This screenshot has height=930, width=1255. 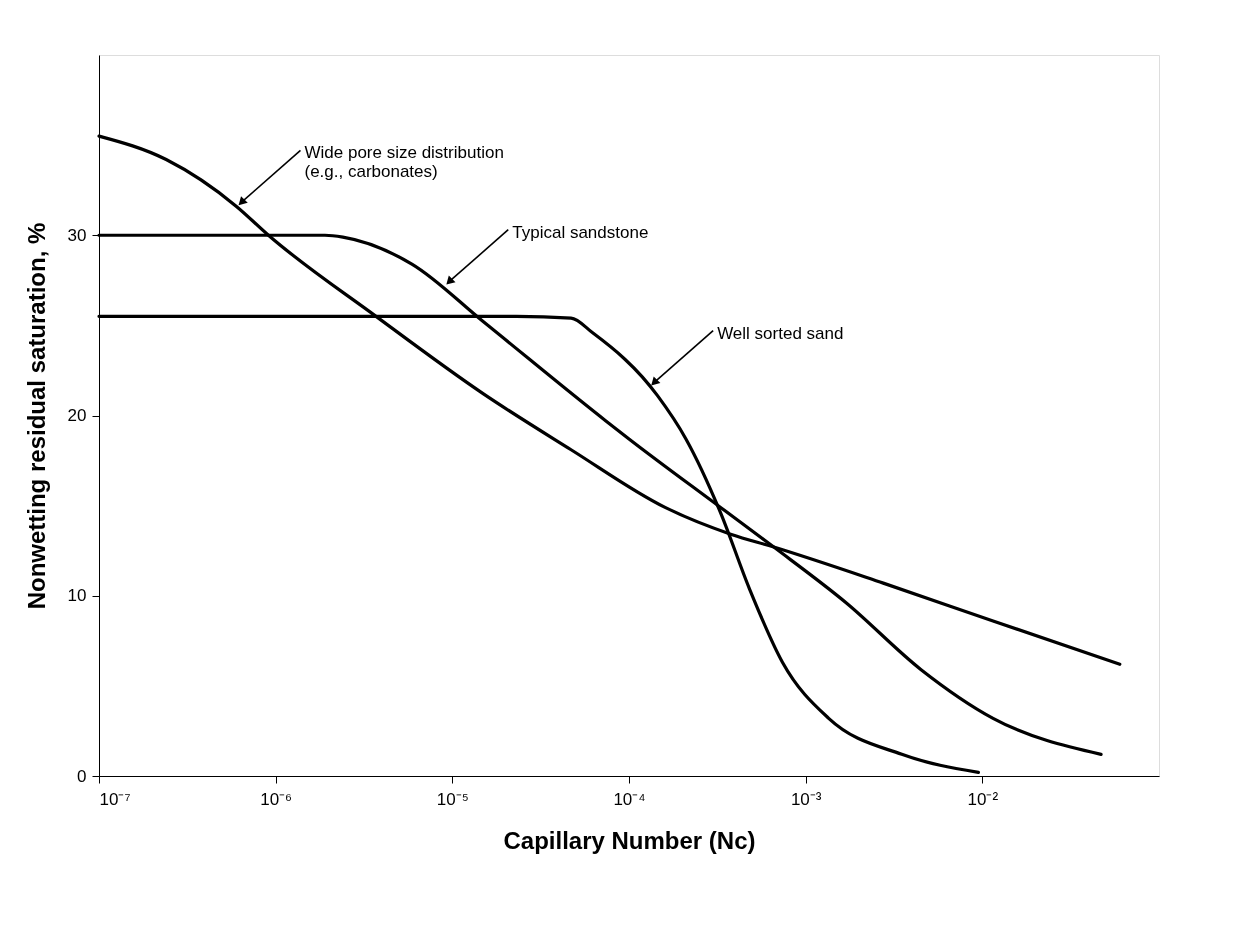 What do you see at coordinates (82, 776) in the screenshot?
I see `y-tick-label: 0` at bounding box center [82, 776].